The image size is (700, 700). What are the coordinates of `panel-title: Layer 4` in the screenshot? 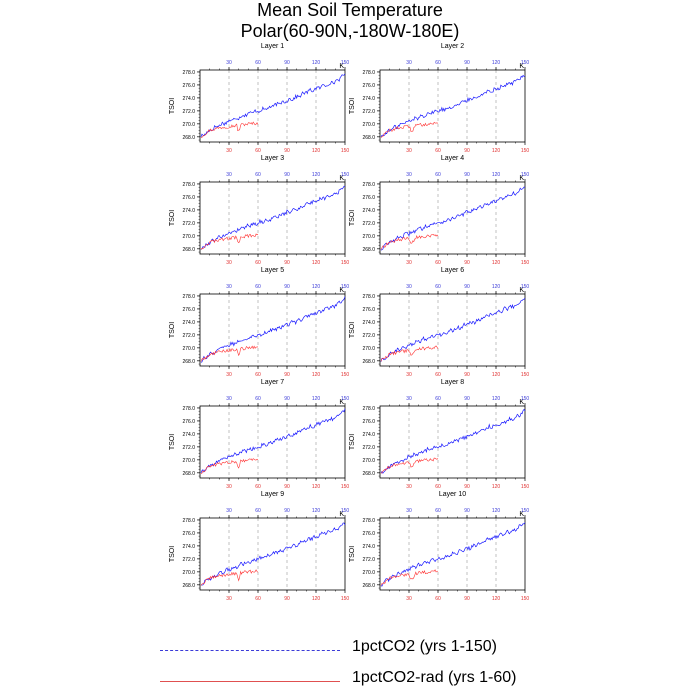 It's located at (452, 158).